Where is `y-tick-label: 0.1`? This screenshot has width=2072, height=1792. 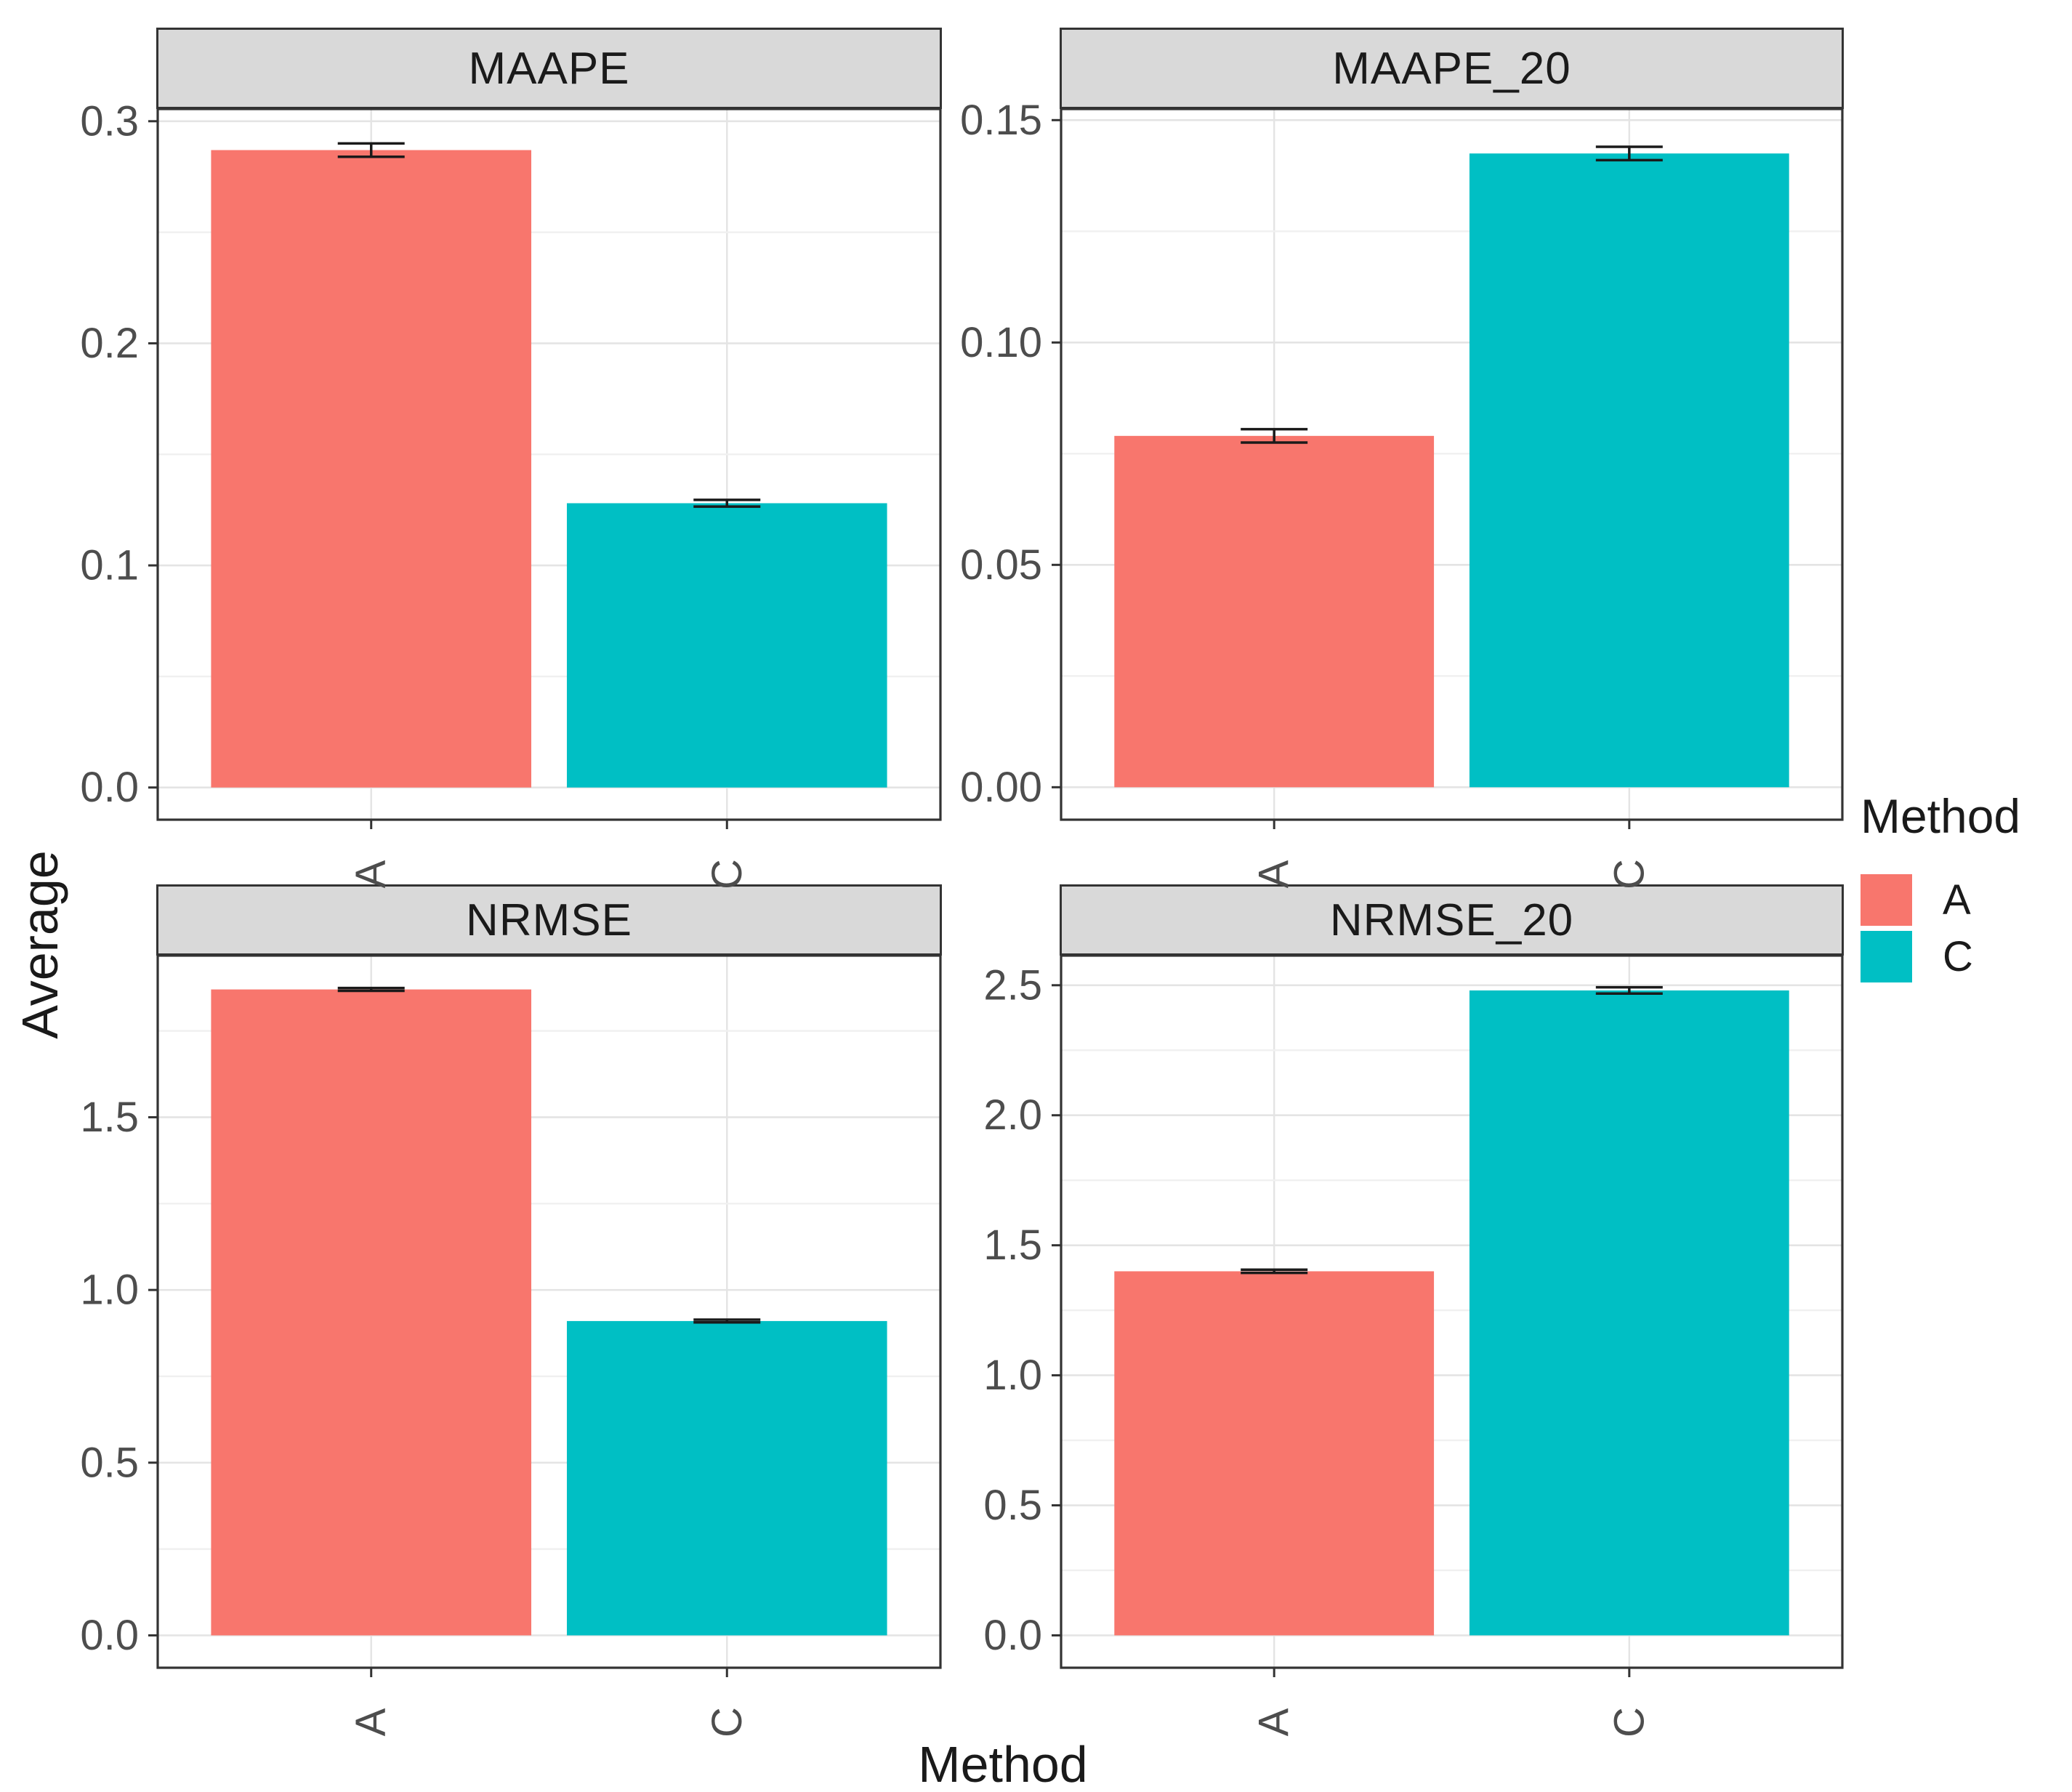 y-tick-label: 0.1 is located at coordinates (109, 565).